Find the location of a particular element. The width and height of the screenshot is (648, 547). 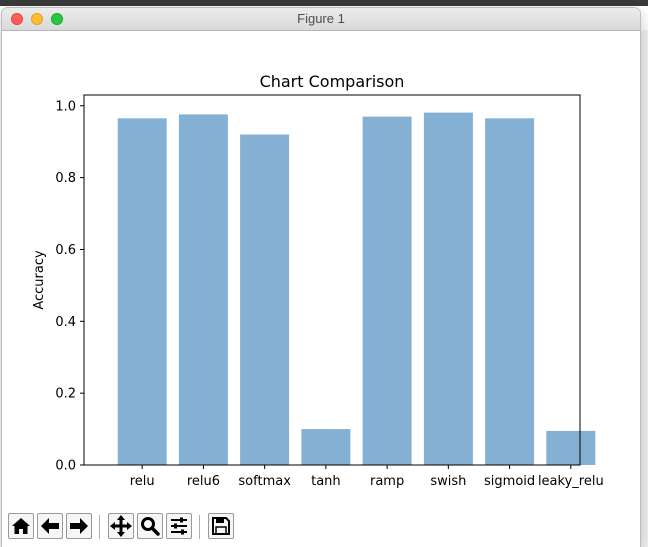

save-button is located at coordinates (221, 526).